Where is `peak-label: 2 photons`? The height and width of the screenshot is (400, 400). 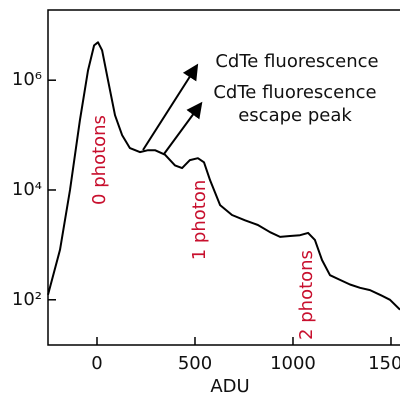
peak-label: 2 photons is located at coordinates (306, 295).